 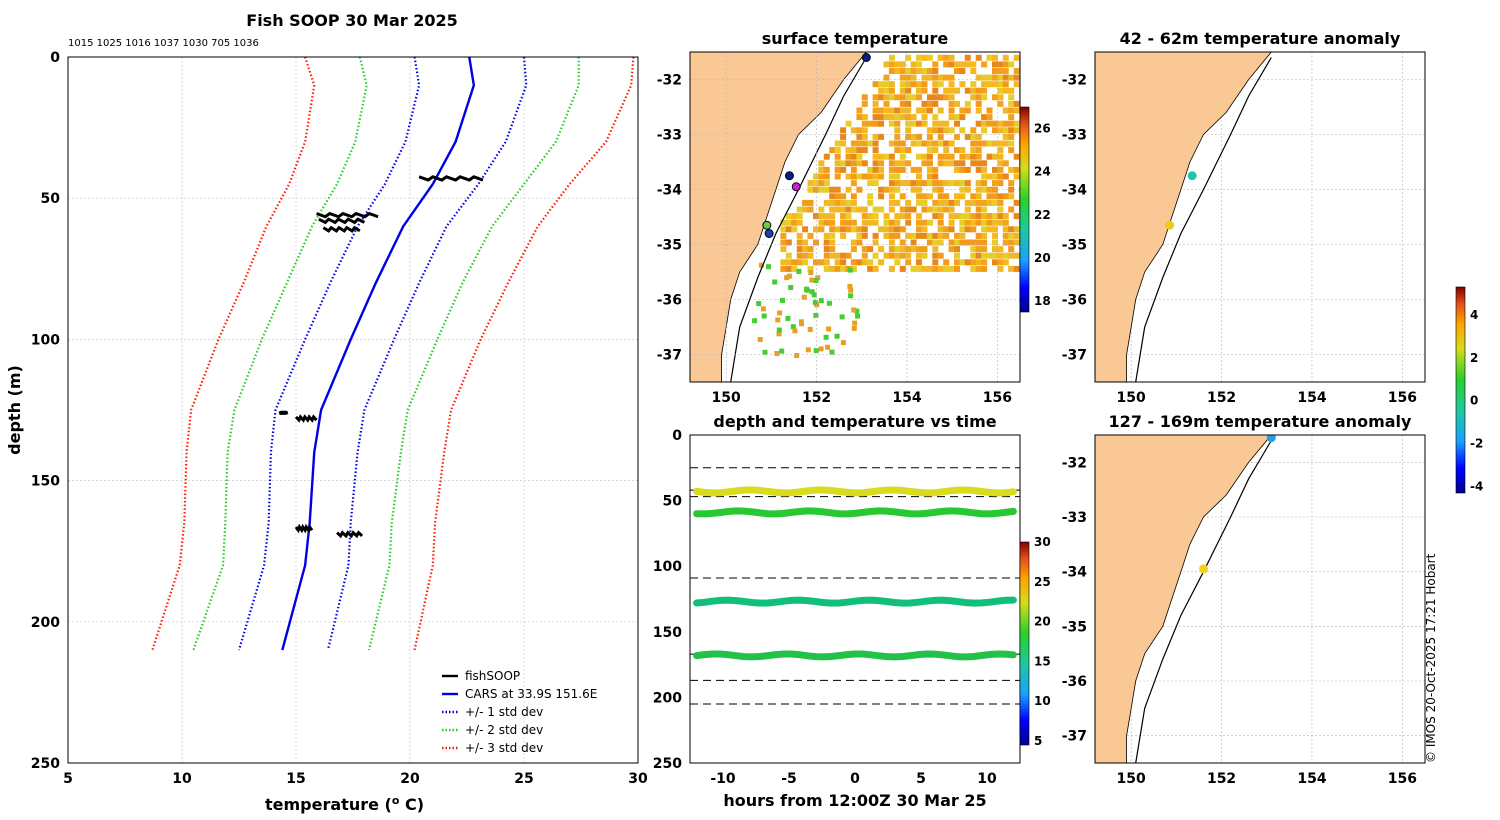 I want to click on depth-time-cb-tick-15: 15, so click(x=1042, y=661).